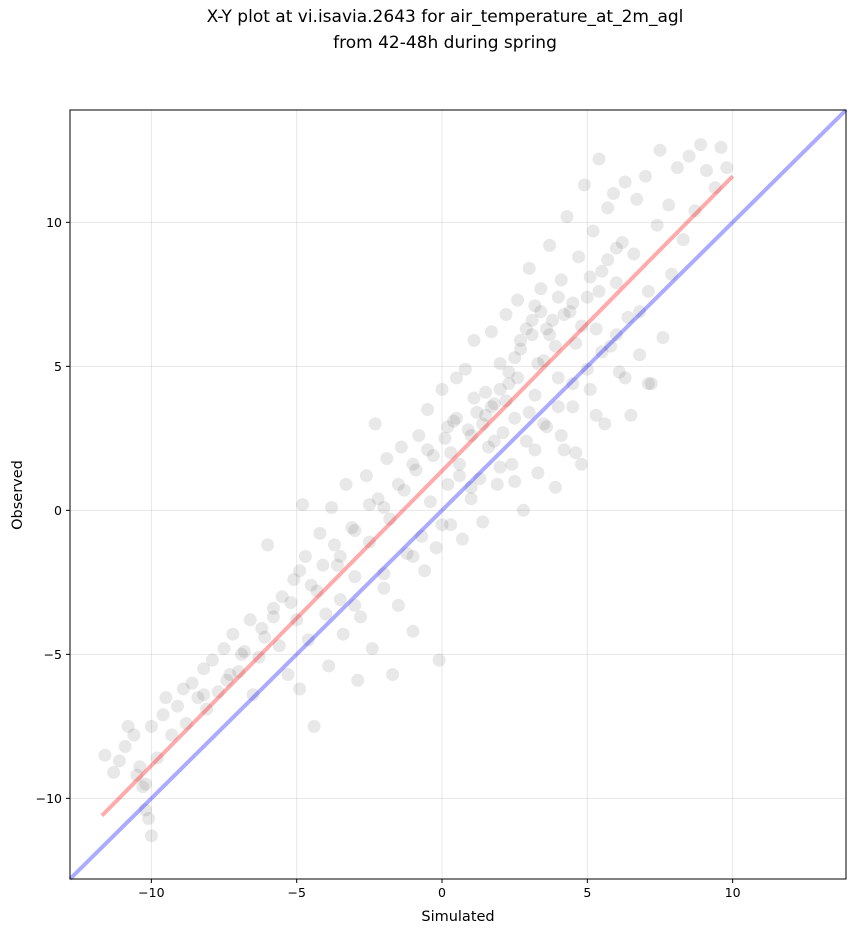 The height and width of the screenshot is (934, 854). I want to click on x-tick-label: 0, so click(442, 892).